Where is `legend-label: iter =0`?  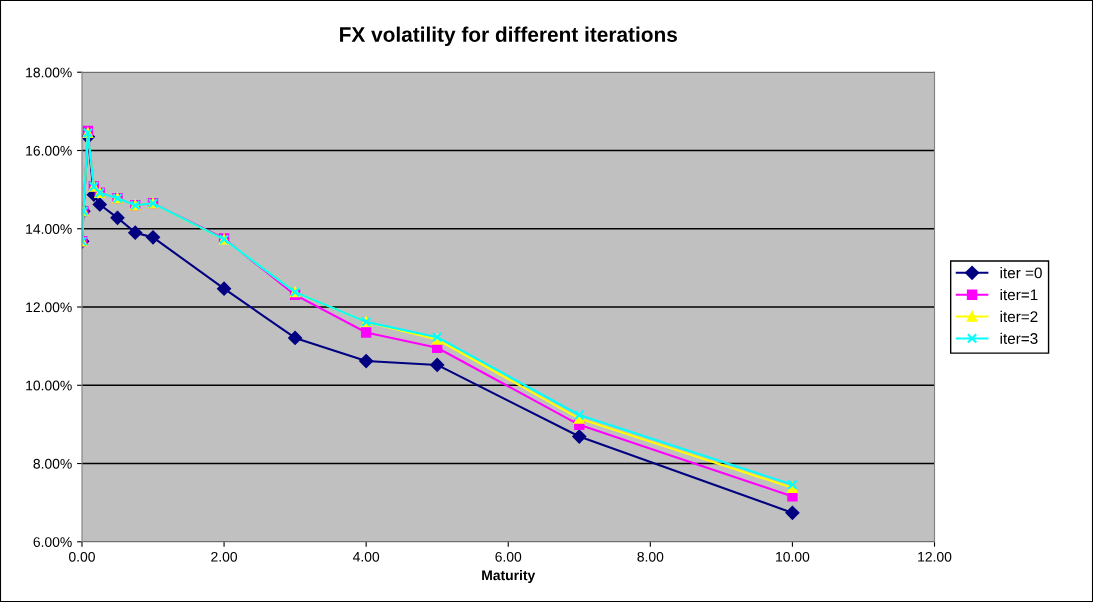
legend-label: iter =0 is located at coordinates (1021, 273).